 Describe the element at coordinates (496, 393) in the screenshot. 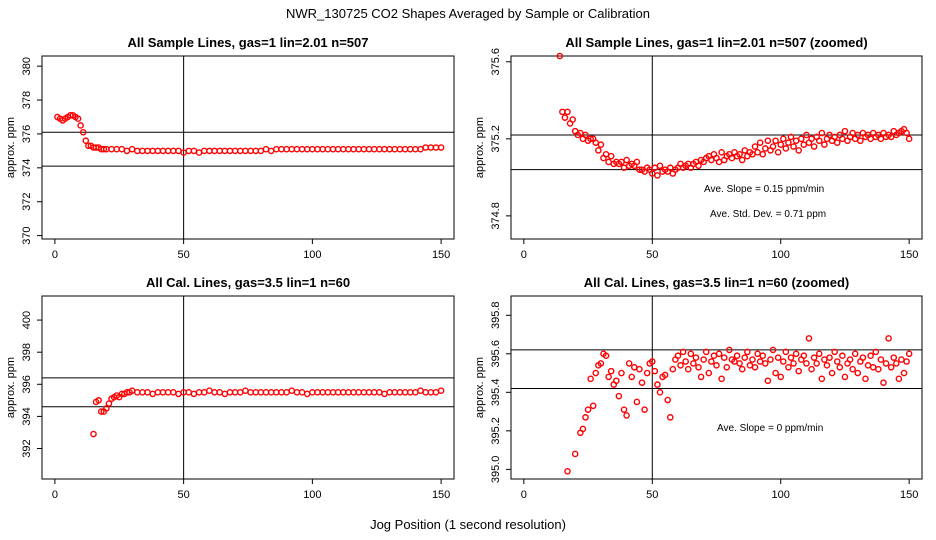

I see `y-tick-label: 395.4` at that location.